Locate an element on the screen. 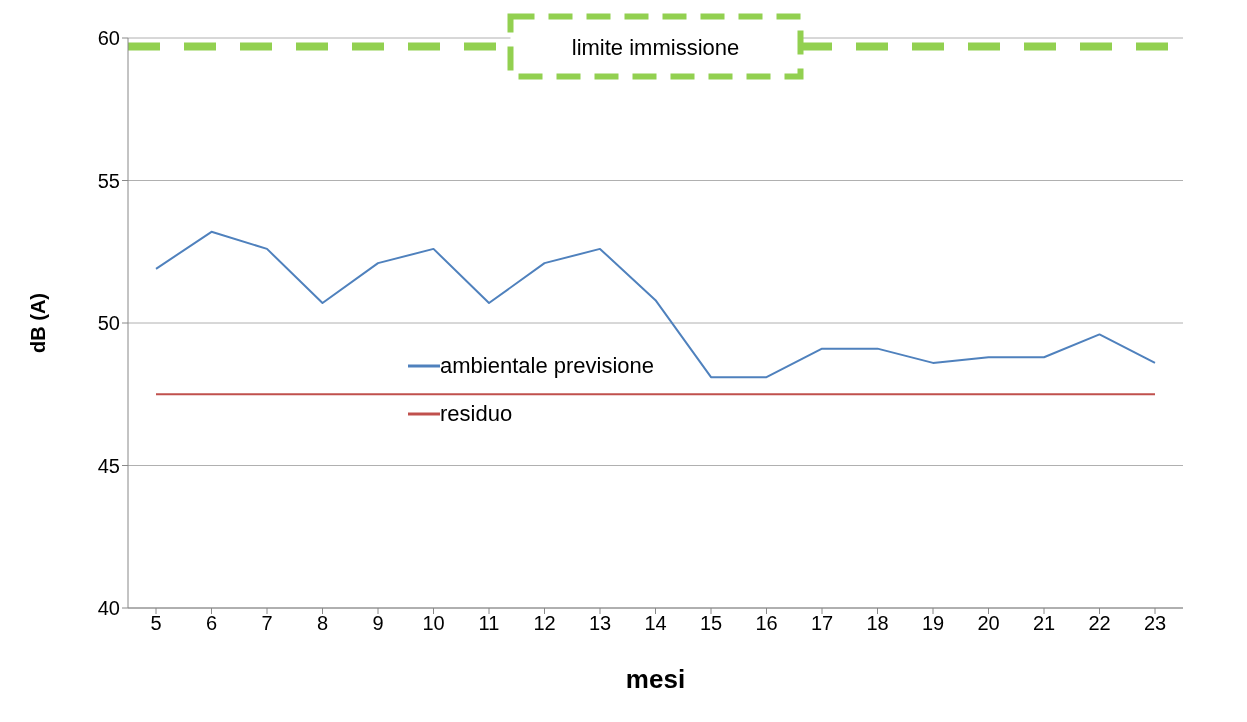 This screenshot has width=1247, height=722. x-tick-label: 16 is located at coordinates (766, 623).